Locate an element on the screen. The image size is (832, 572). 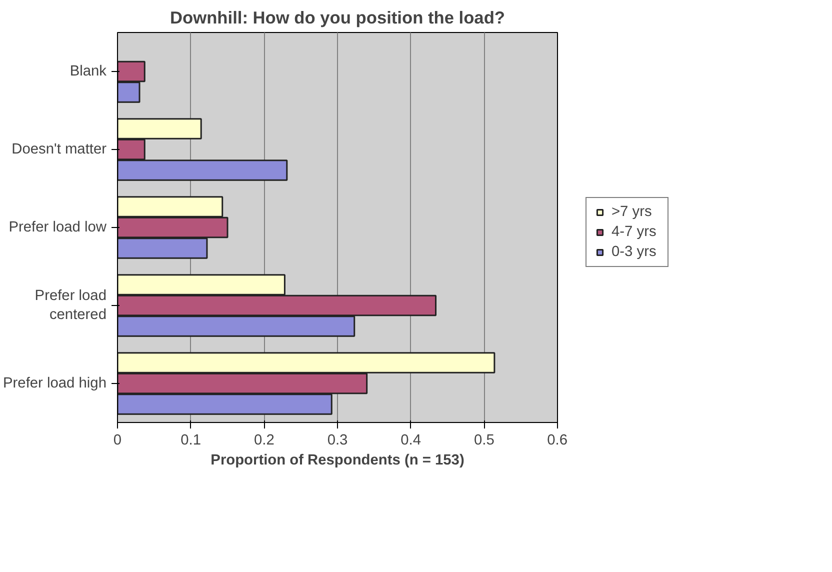
x-axis-title: Proportion of Respondents (n = 153) is located at coordinates (337, 460).